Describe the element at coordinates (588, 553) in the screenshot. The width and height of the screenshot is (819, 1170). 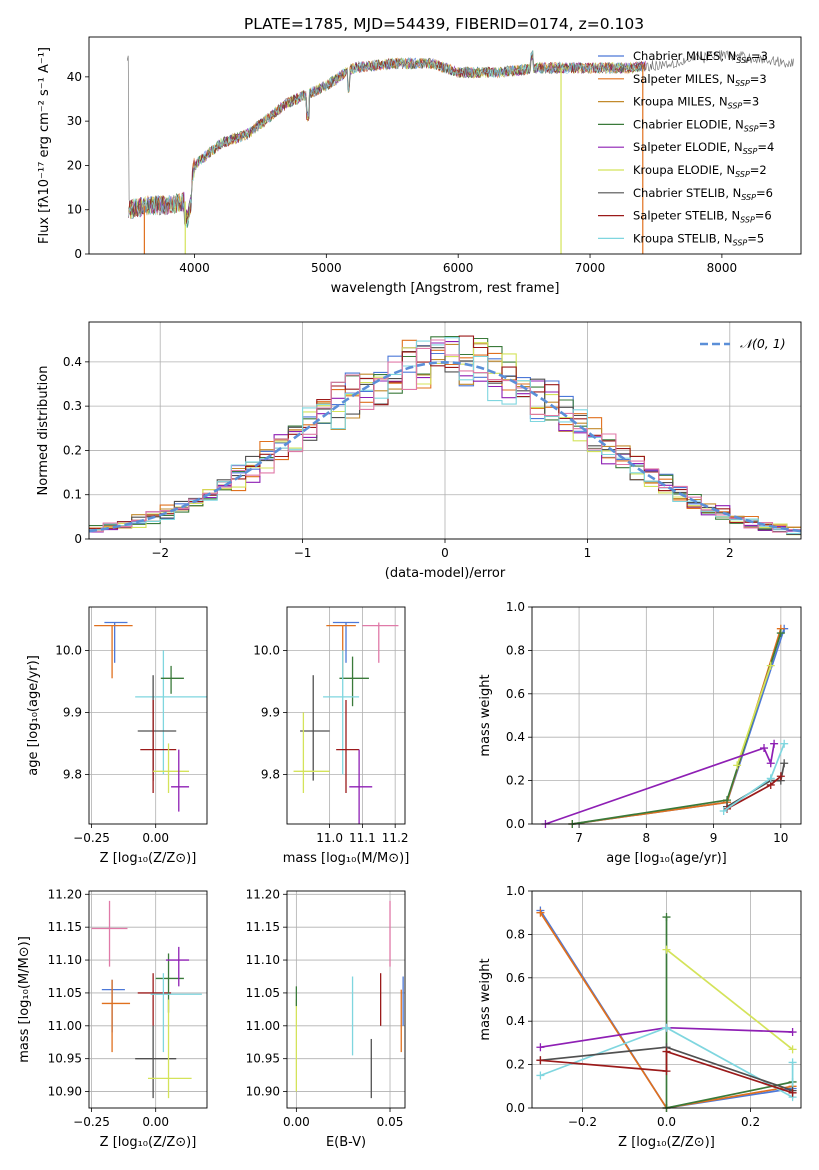
I see `x-tick-label: 1` at that location.